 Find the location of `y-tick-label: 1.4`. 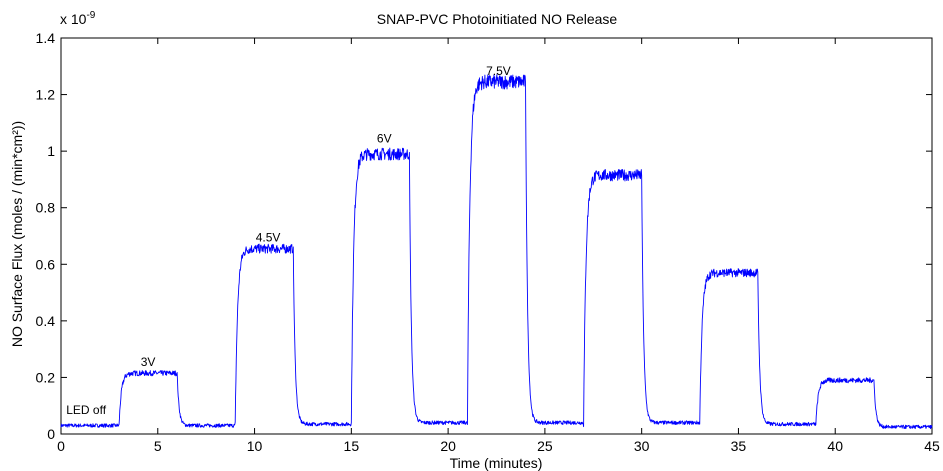

y-tick-label: 1.4 is located at coordinates (46, 38).